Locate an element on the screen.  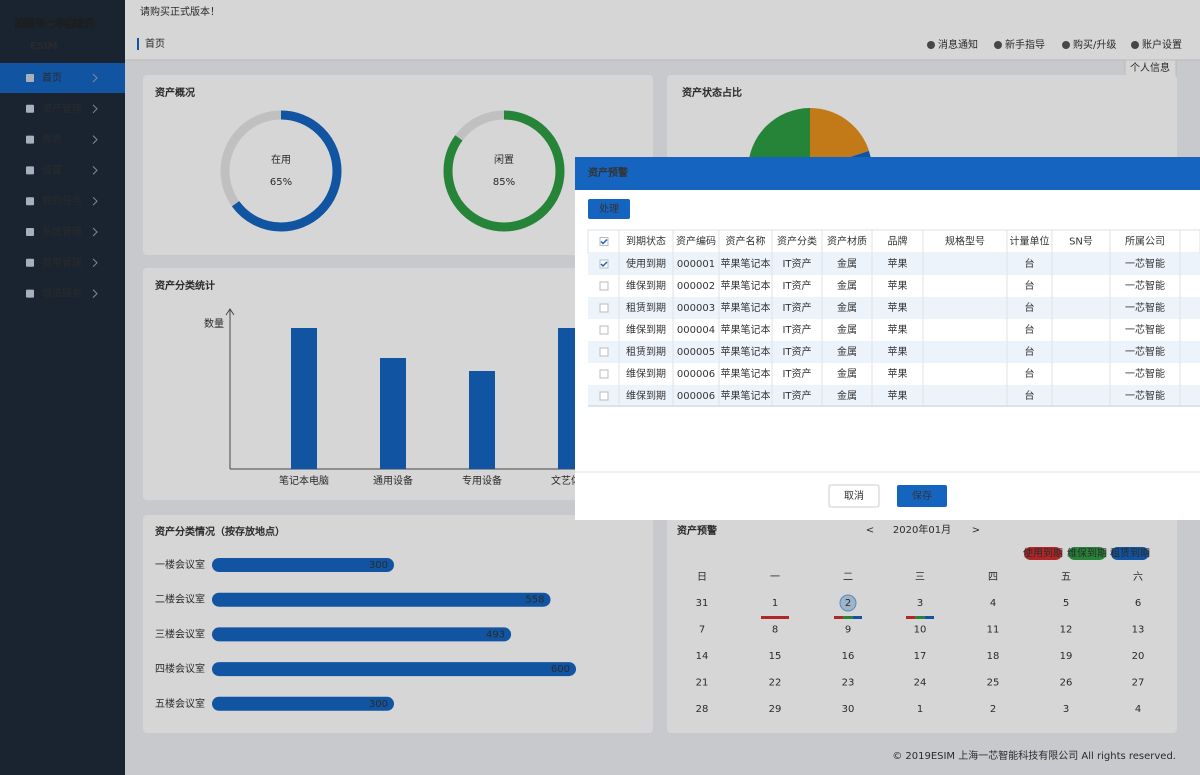
save-button is located at coordinates (922, 496).